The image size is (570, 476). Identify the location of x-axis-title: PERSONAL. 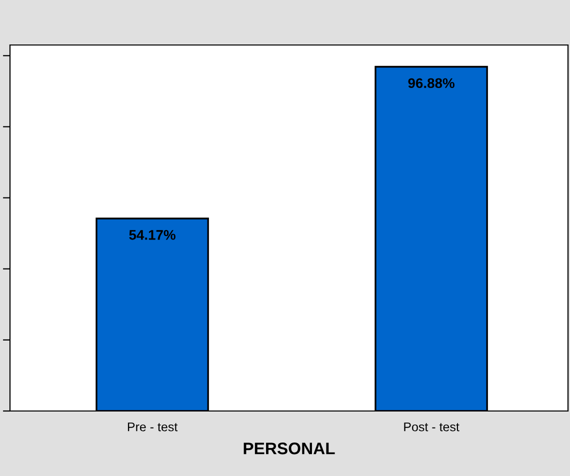
(289, 448).